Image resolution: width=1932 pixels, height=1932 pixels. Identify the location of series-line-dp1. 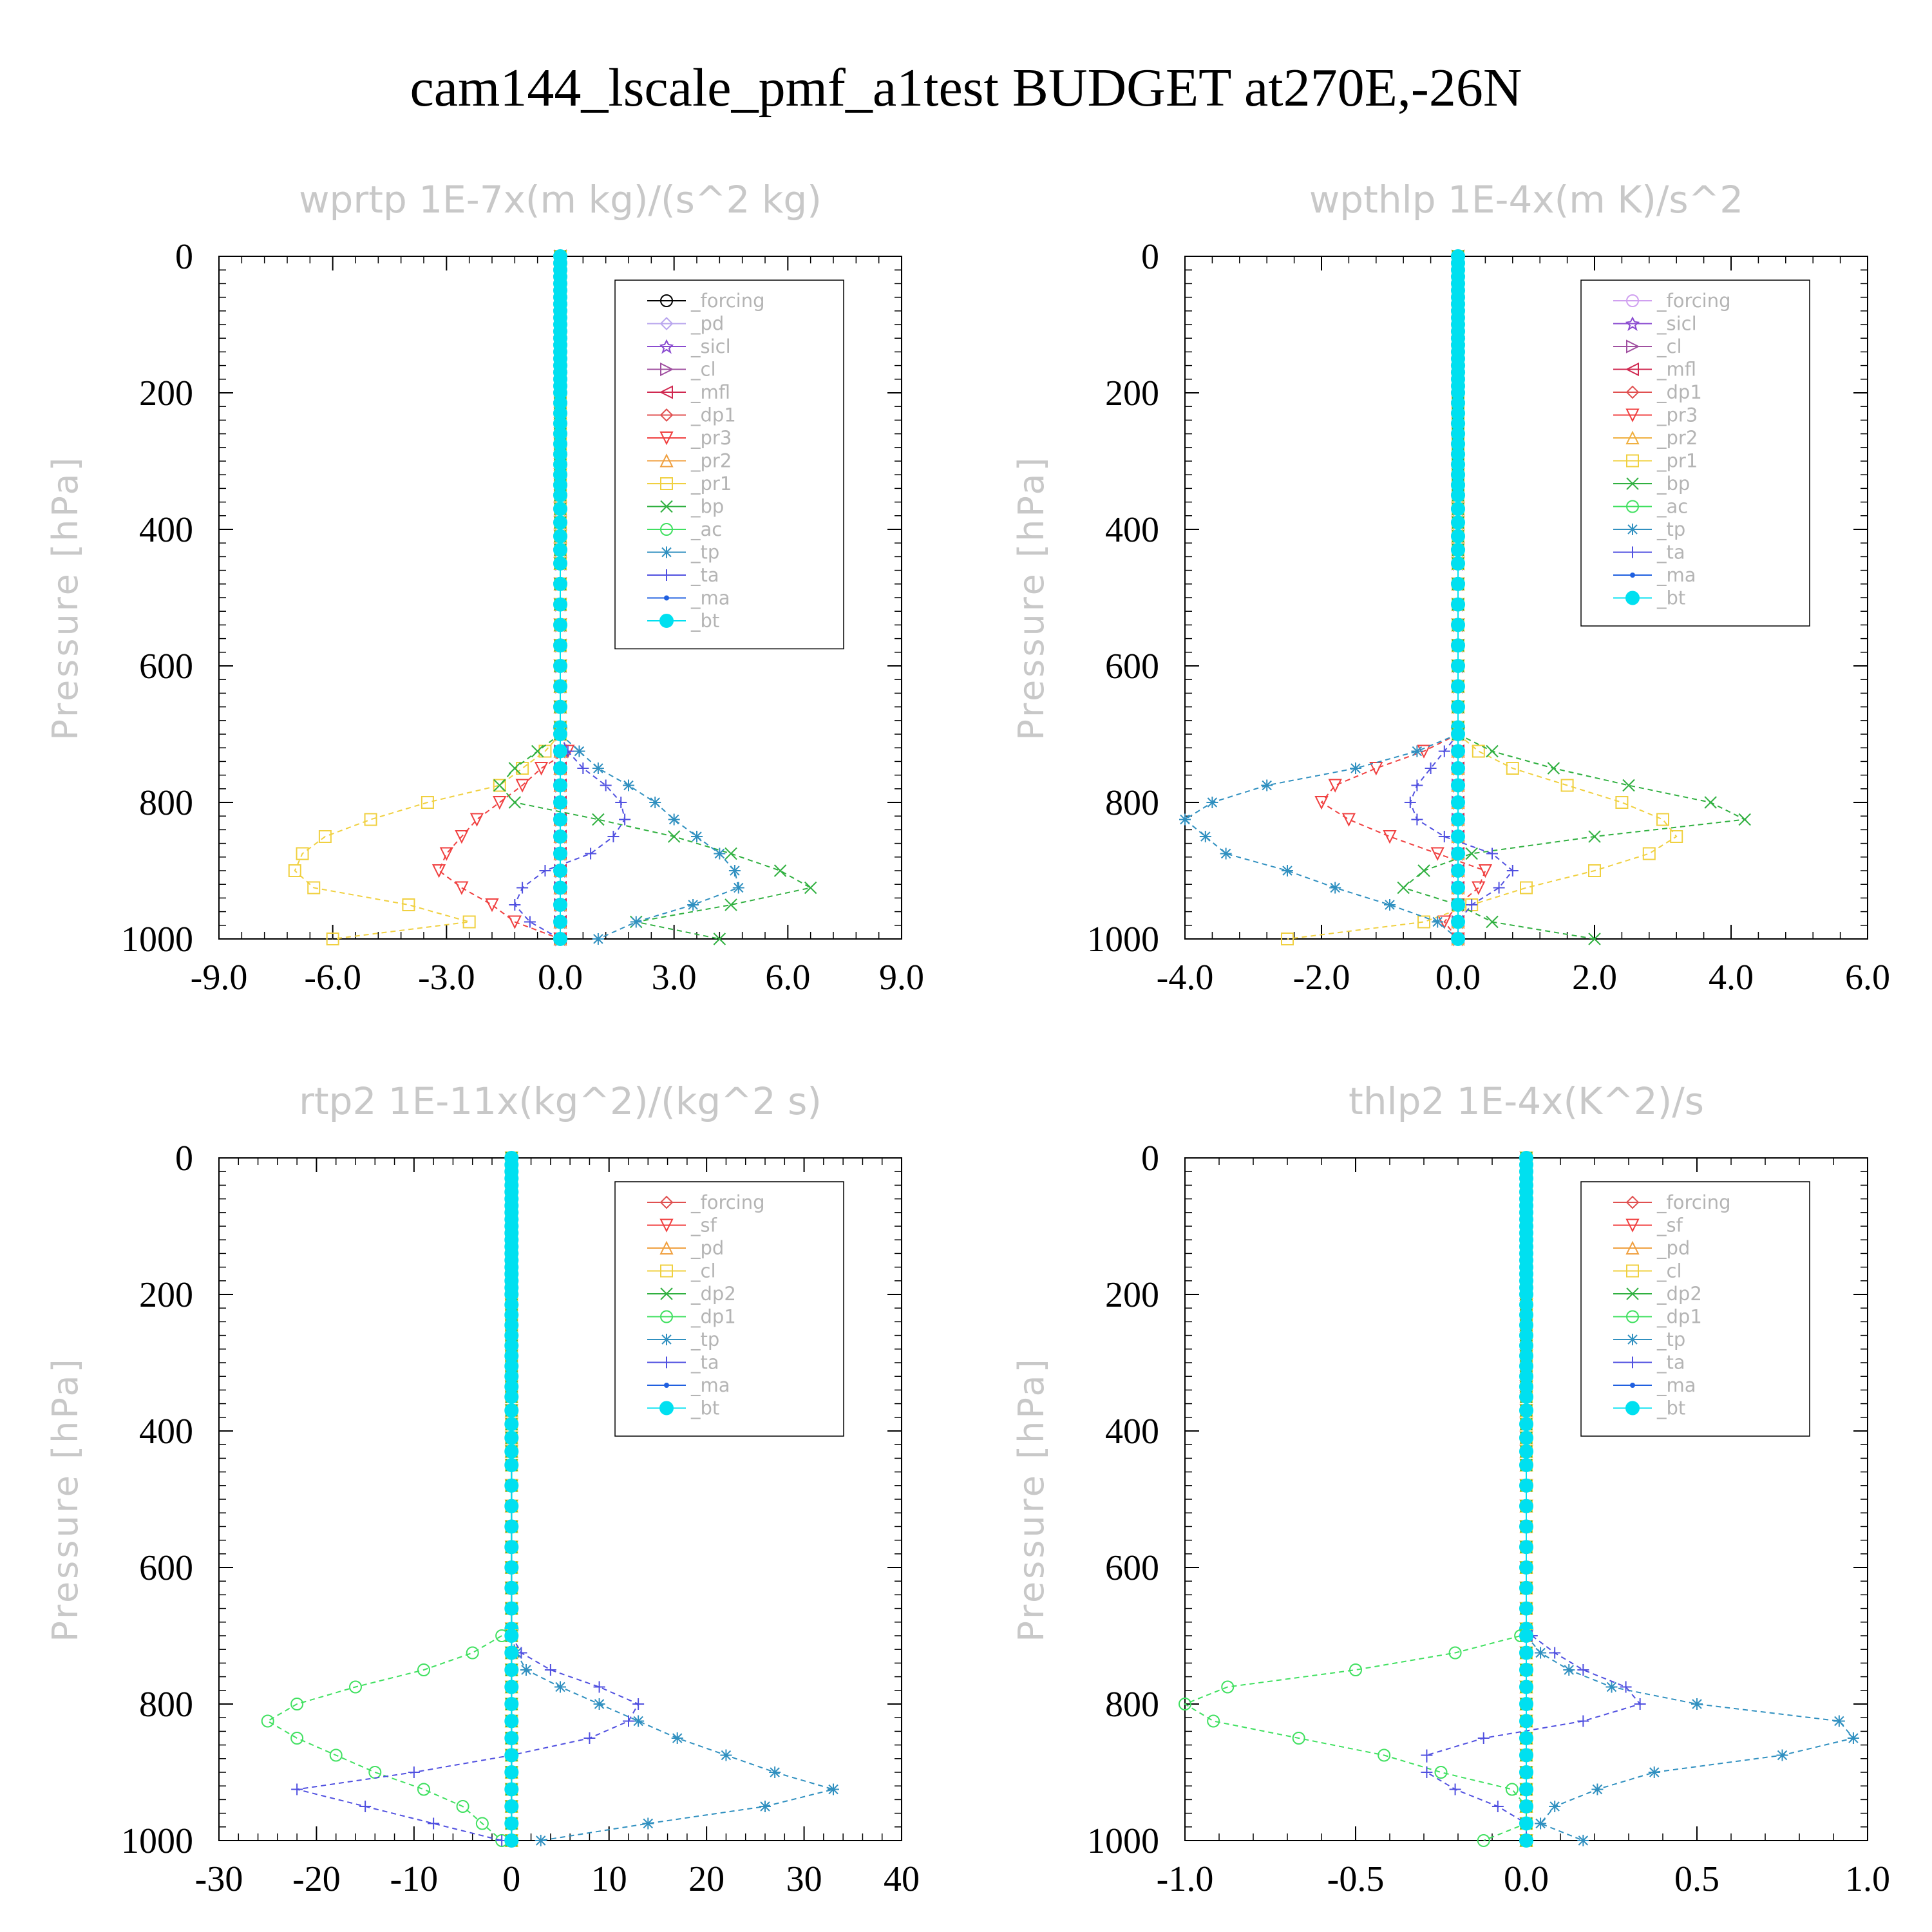
(384, 1738).